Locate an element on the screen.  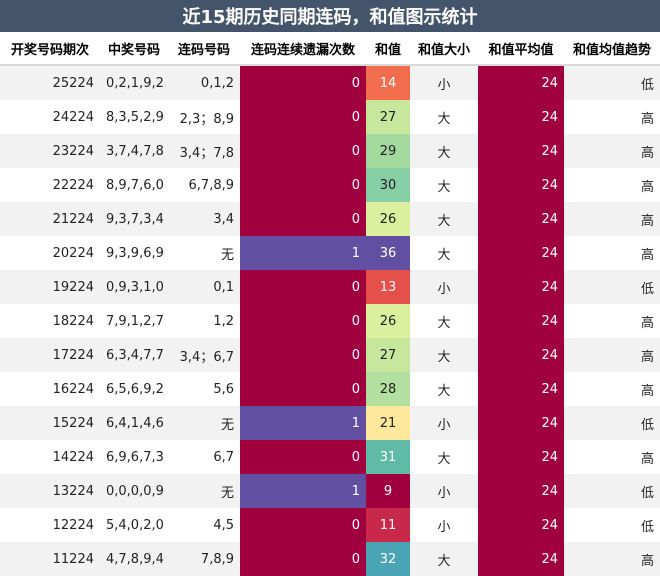
sum-cell: 32 is located at coordinates (388, 559).